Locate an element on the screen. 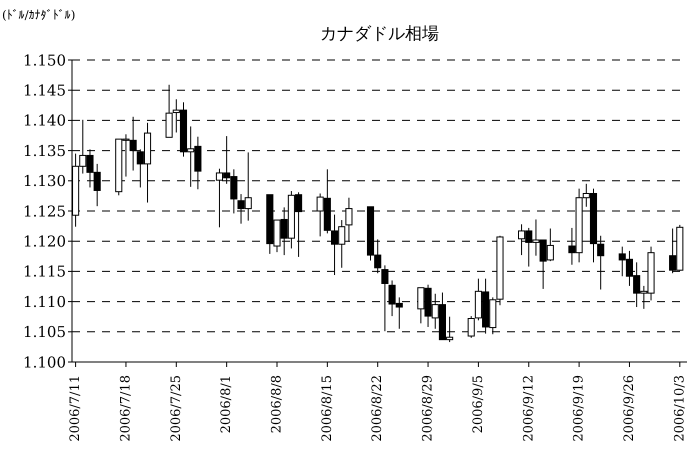 This screenshot has height=461, width=689. x-tick-label: 2006/8/1 is located at coordinates (226, 404).